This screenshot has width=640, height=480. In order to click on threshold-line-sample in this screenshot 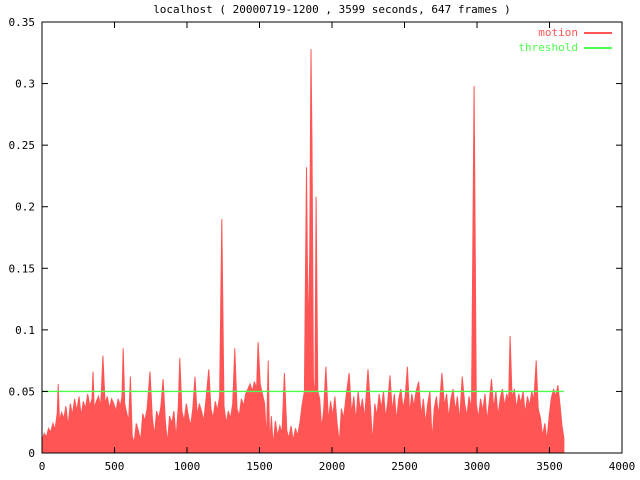, I will do `click(598, 47)`.